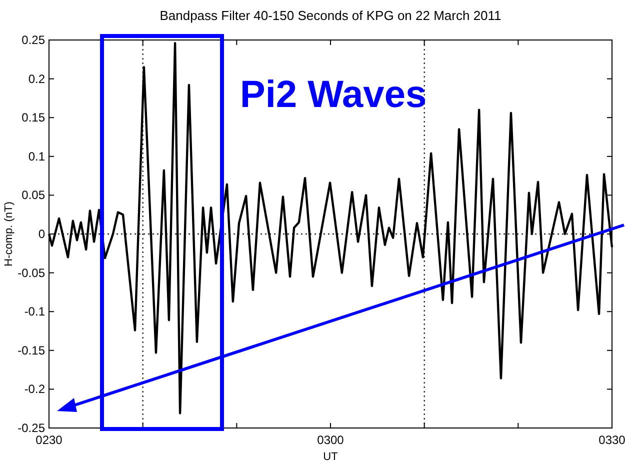  Describe the element at coordinates (330, 440) in the screenshot. I see `x-tick-label: 0300` at that location.